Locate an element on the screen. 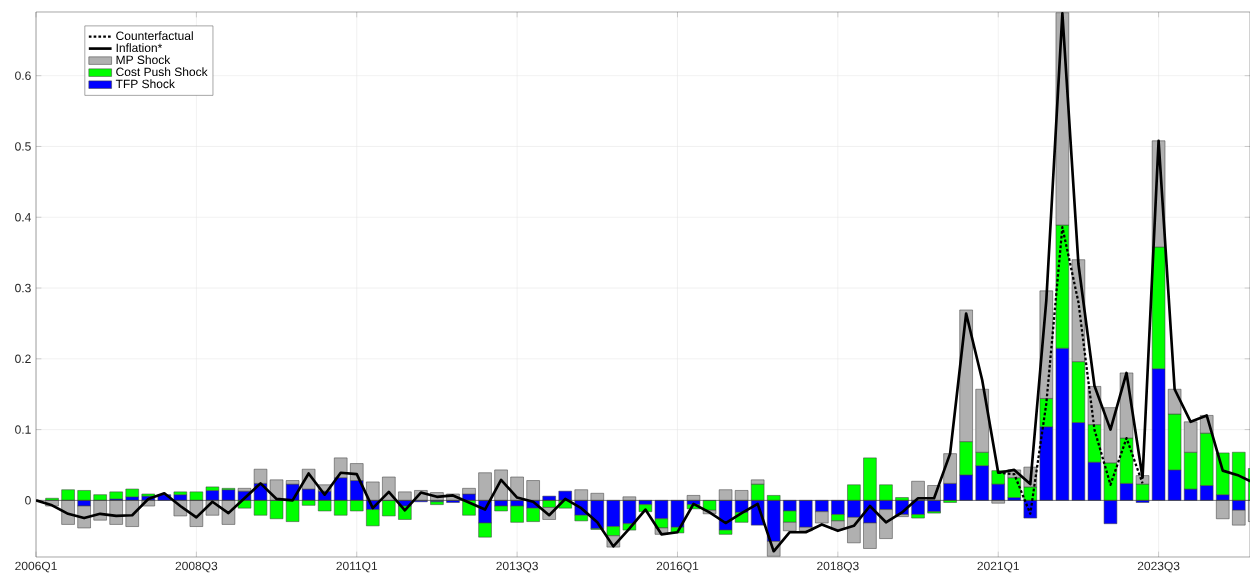 The image size is (1250, 577). x-tick-label: 2008Q3 is located at coordinates (196, 567).